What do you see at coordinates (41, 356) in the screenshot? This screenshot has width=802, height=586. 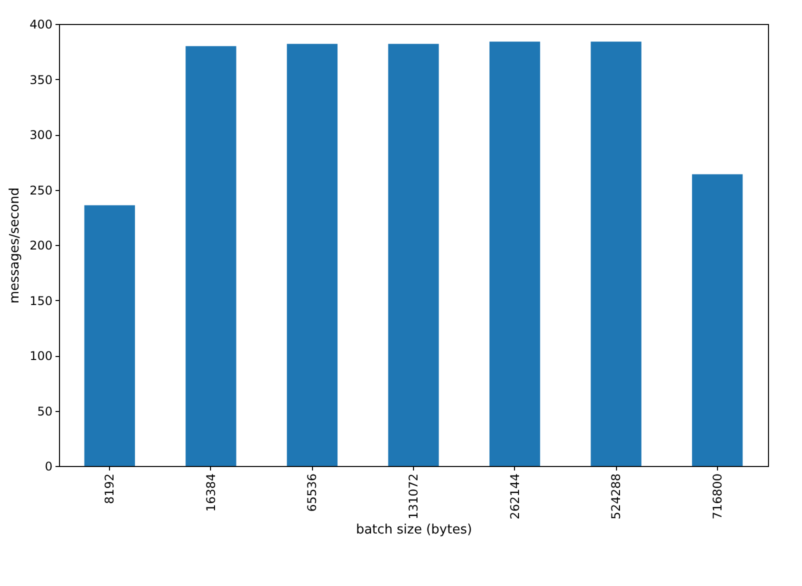 I see `y-tick-label: 100` at bounding box center [41, 356].